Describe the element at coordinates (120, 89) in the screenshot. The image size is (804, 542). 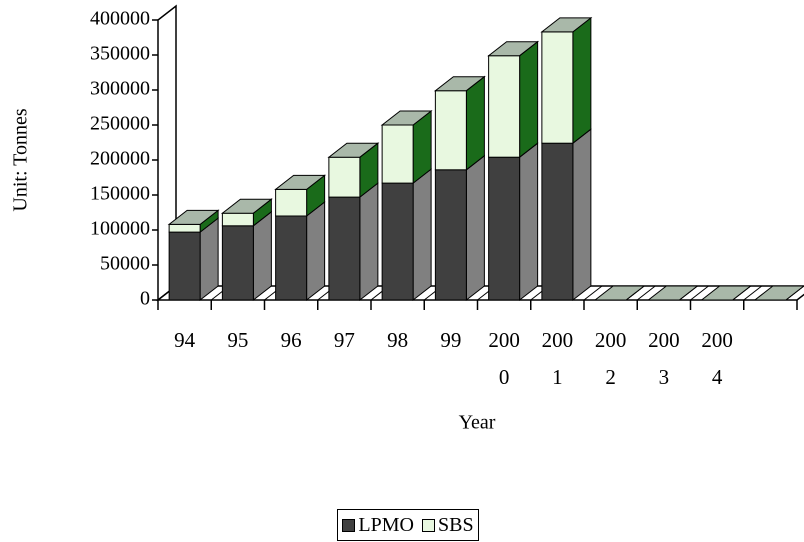
I see `y-tick-label: 300000` at that location.